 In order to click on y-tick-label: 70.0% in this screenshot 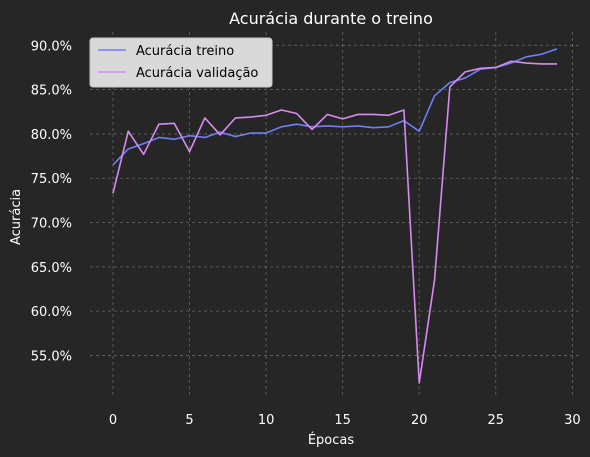, I will do `click(51, 224)`.